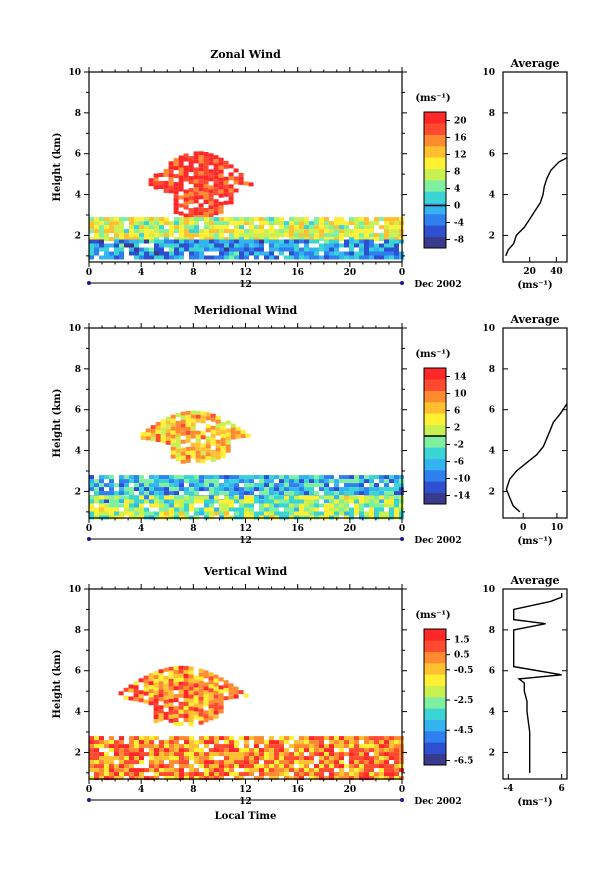 The image size is (616, 873). Describe the element at coordinates (508, 789) in the screenshot. I see `average-x-tick-label: -4` at that location.